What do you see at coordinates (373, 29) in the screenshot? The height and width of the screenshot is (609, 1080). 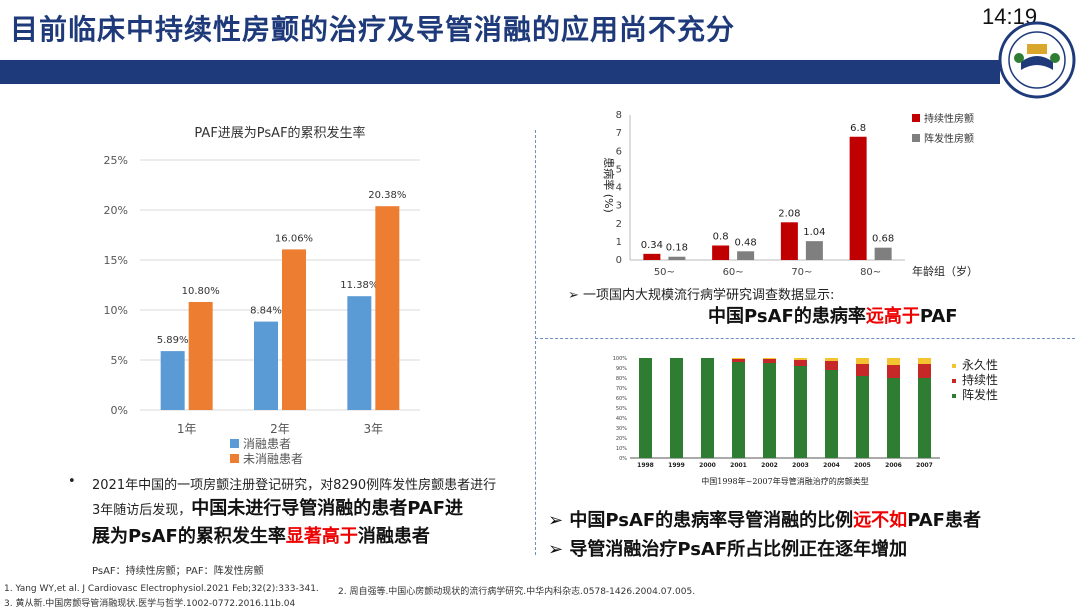 I see `slide-title: 目前临床中持续性房颤的治疗及导管消融的应用尚不充分` at bounding box center [373, 29].